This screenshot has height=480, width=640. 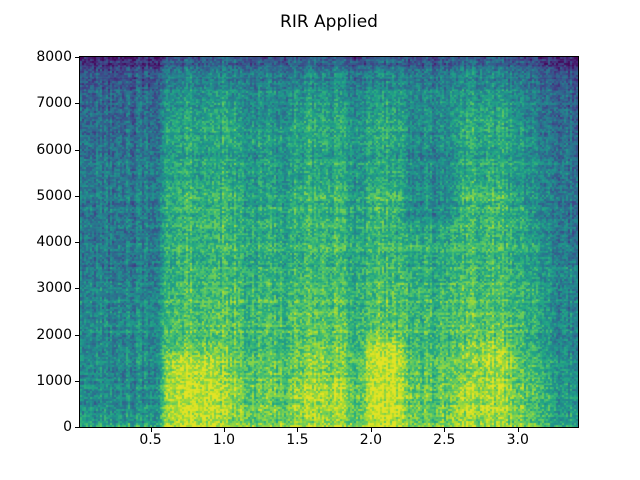 I want to click on y-tick-label: 2000, so click(x=54, y=334).